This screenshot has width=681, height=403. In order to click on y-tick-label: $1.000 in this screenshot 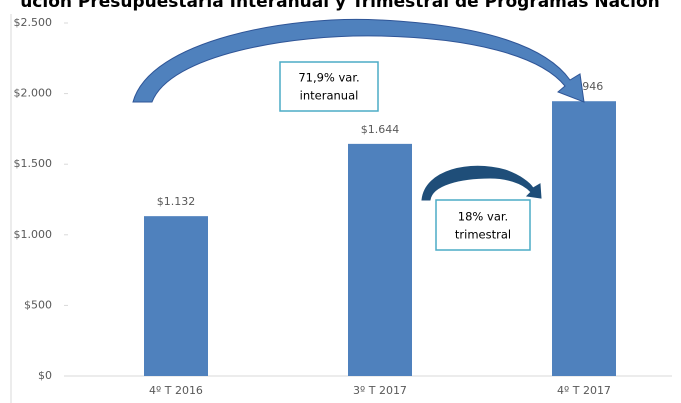, I will do `click(33, 234)`.